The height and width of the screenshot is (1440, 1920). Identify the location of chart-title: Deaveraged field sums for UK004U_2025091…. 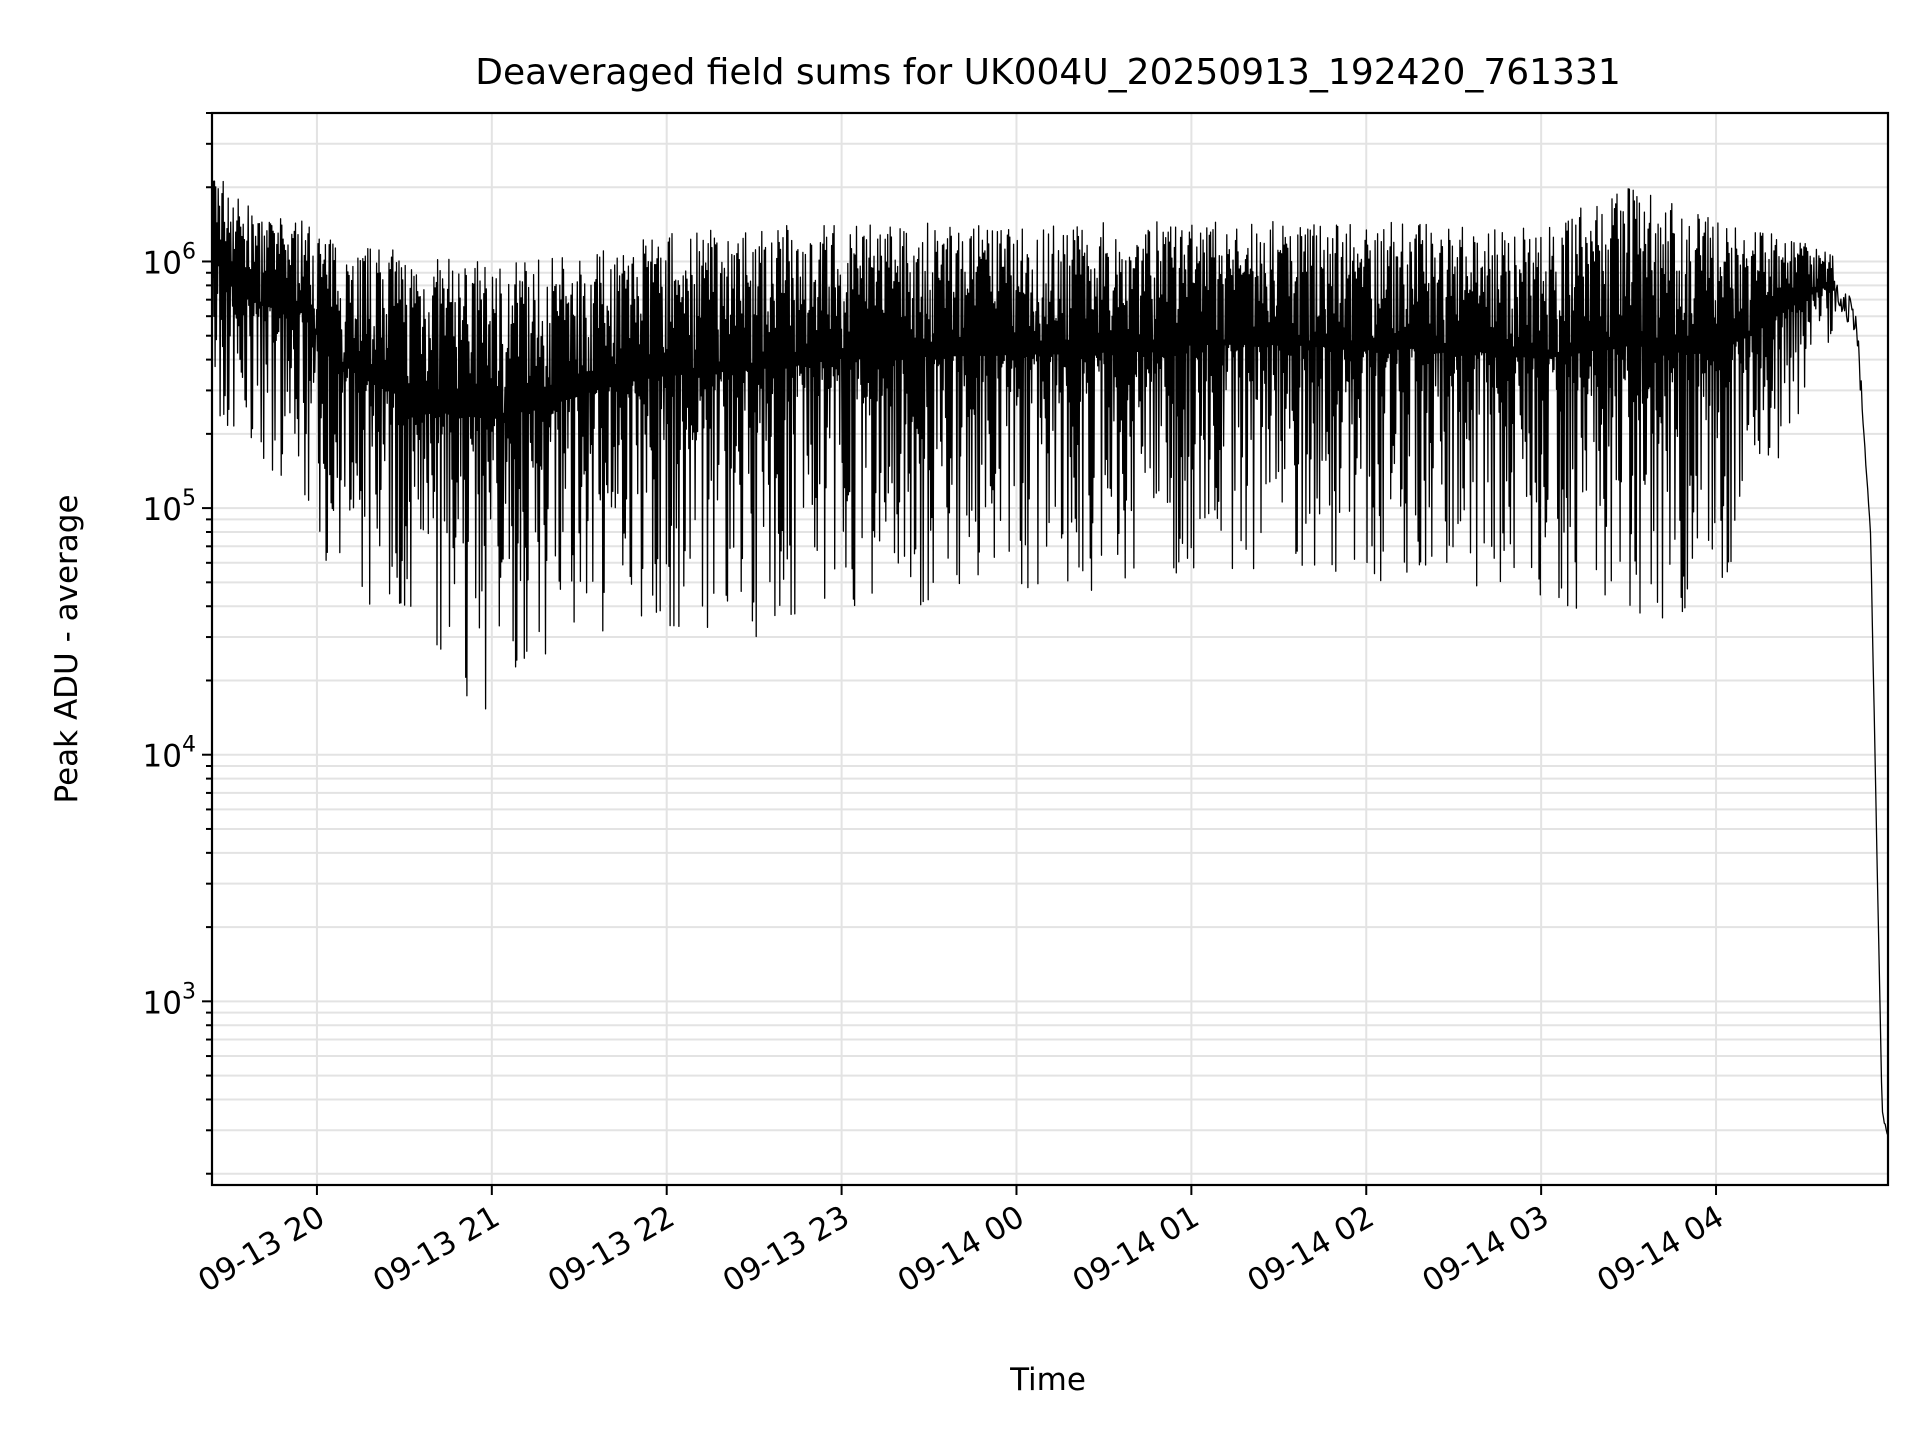
(1048, 72).